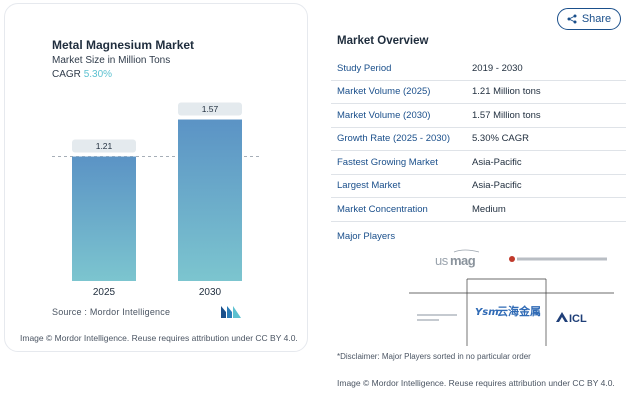 Image resolution: width=631 pixels, height=405 pixels. I want to click on yunhai-logo-icon: Ysm 云海金属, so click(508, 311).